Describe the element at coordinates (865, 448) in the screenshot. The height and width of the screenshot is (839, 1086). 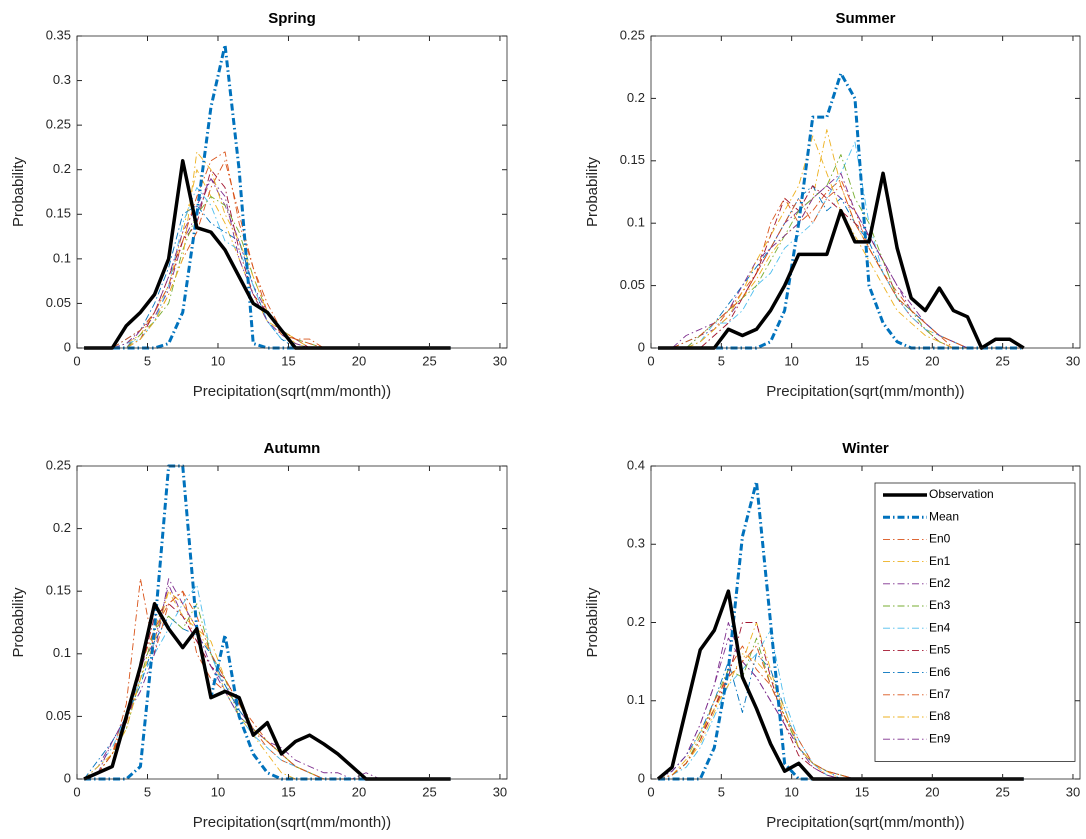
I see `chart-title: Winter` at that location.